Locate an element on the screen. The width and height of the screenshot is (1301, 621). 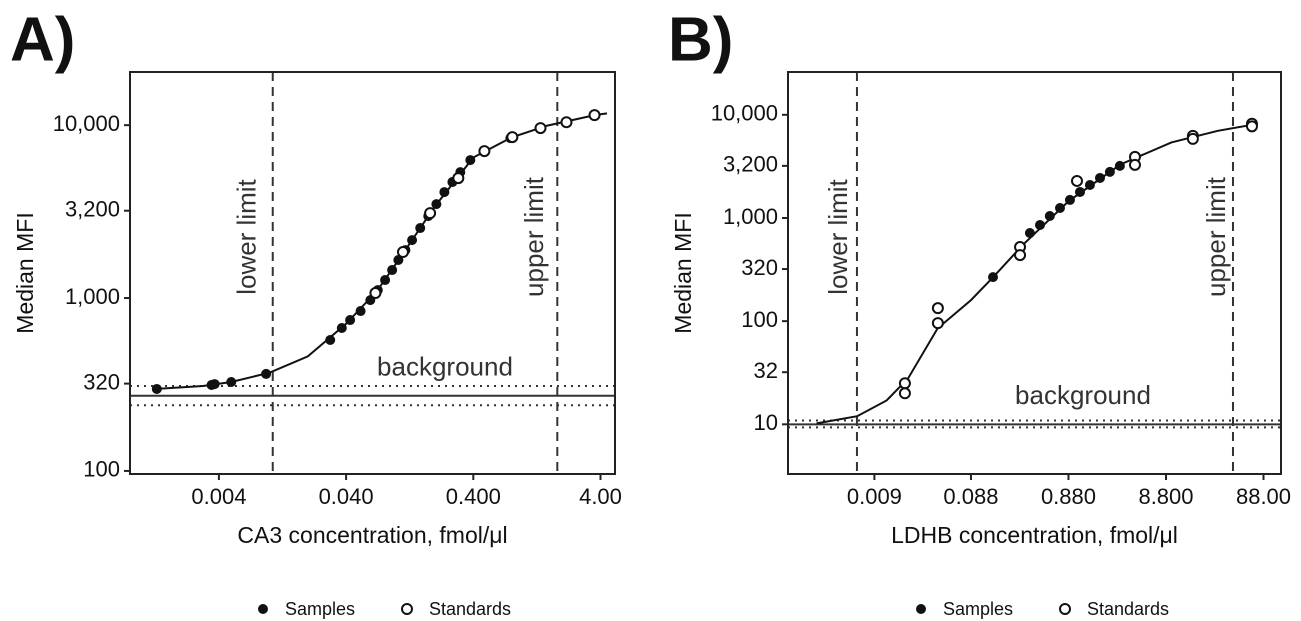
x-tick-label: 0.004 is located at coordinates (218, 496).